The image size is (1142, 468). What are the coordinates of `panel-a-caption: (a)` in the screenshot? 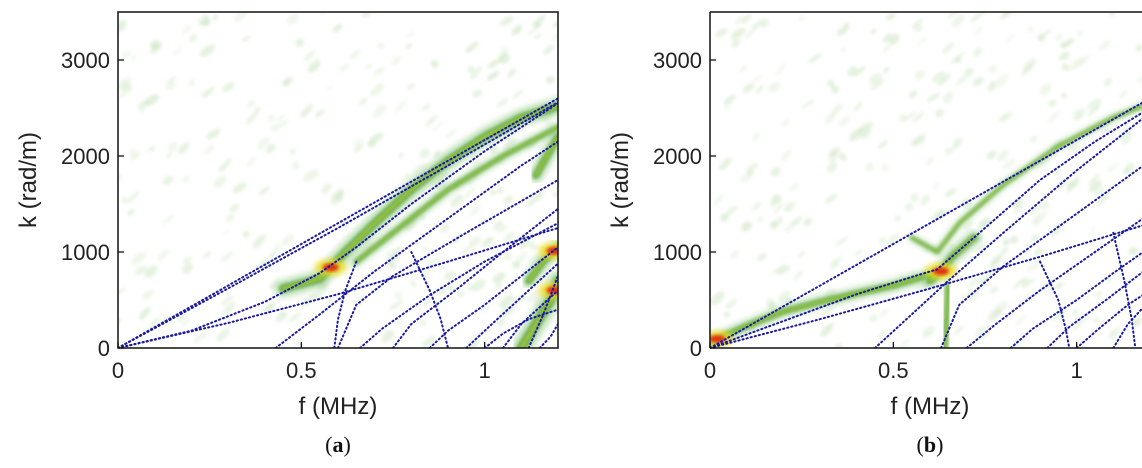 It's located at (338, 444).